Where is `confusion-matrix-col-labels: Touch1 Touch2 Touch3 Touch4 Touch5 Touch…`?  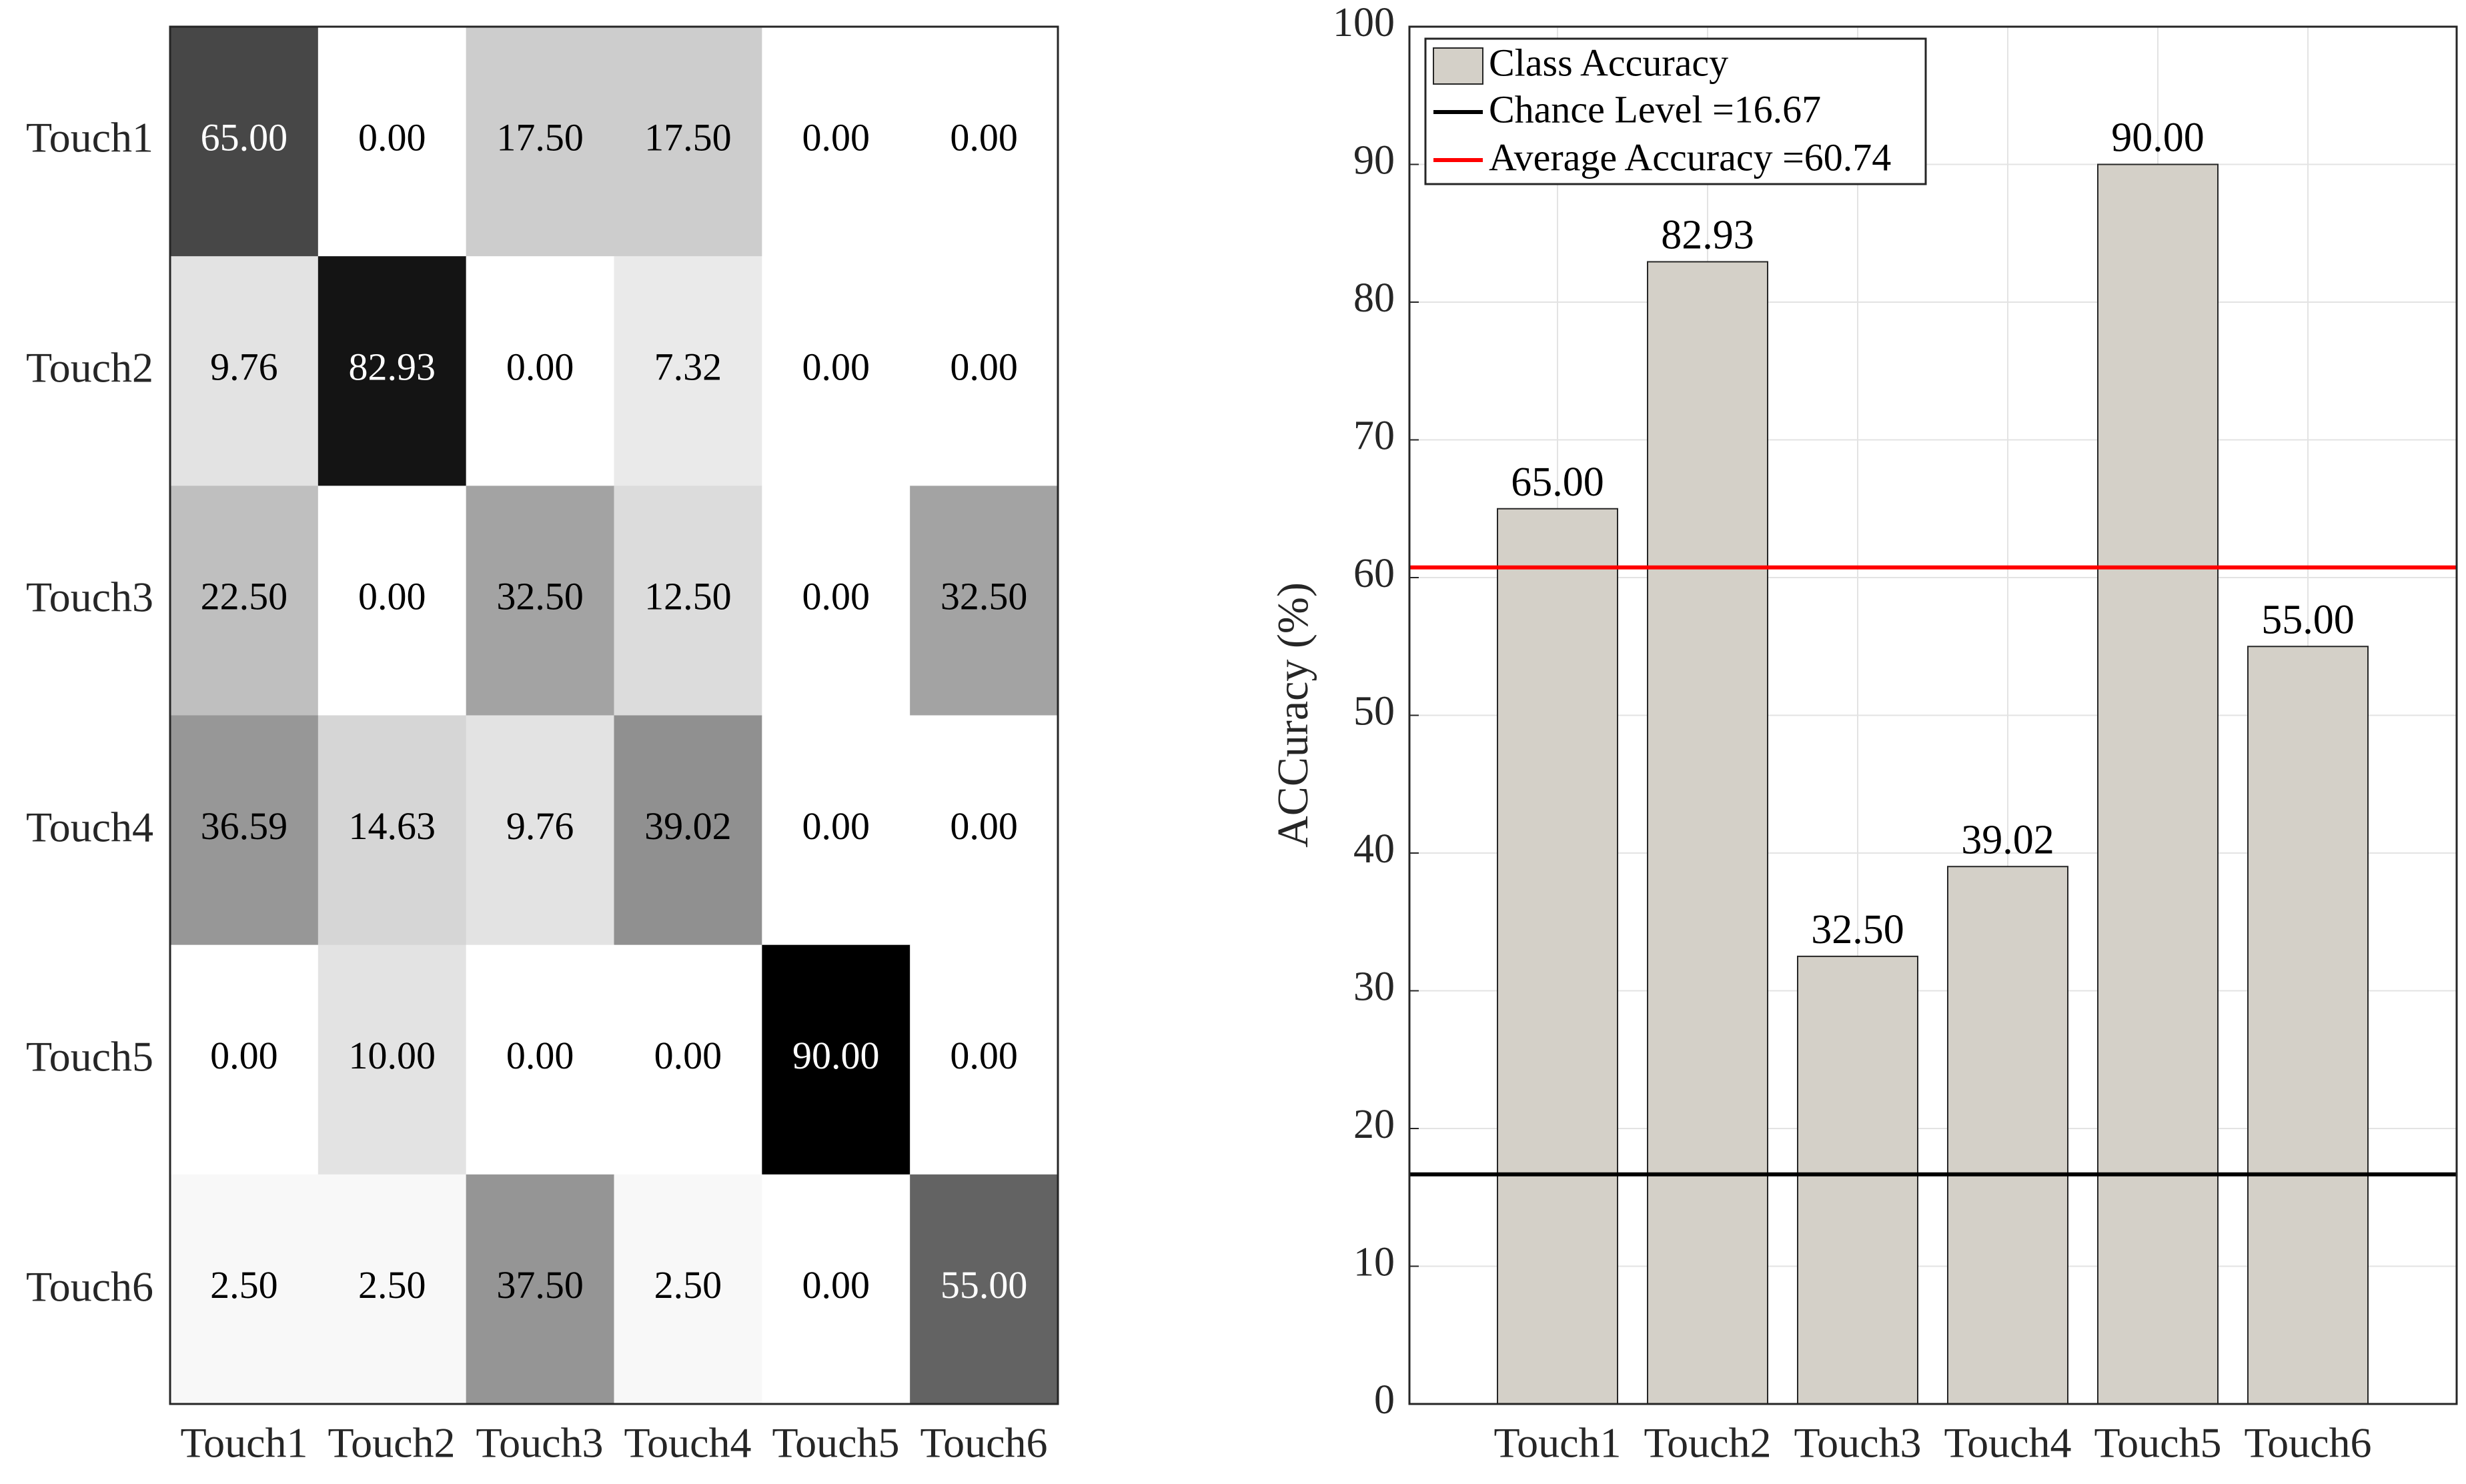 confusion-matrix-col-labels: Touch1 Touch2 Touch3 Touch4 Touch5 Touch… is located at coordinates (613, 1443).